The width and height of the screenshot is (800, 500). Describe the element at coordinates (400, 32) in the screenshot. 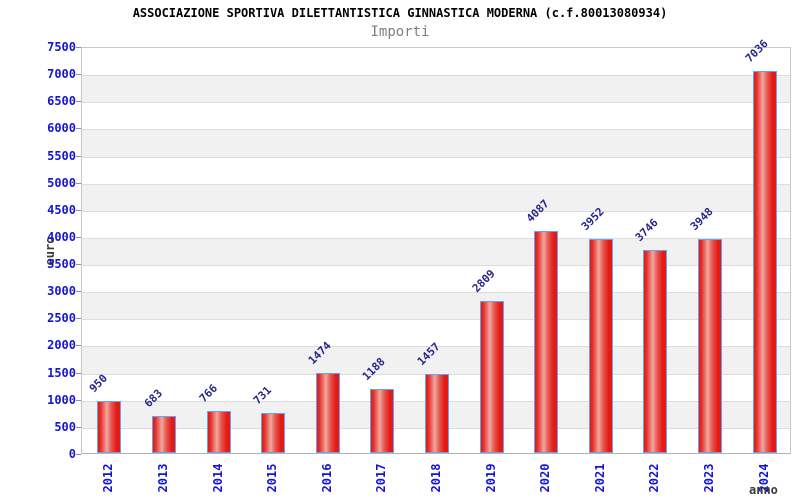

I see `chart-subtitle: Importi` at that location.